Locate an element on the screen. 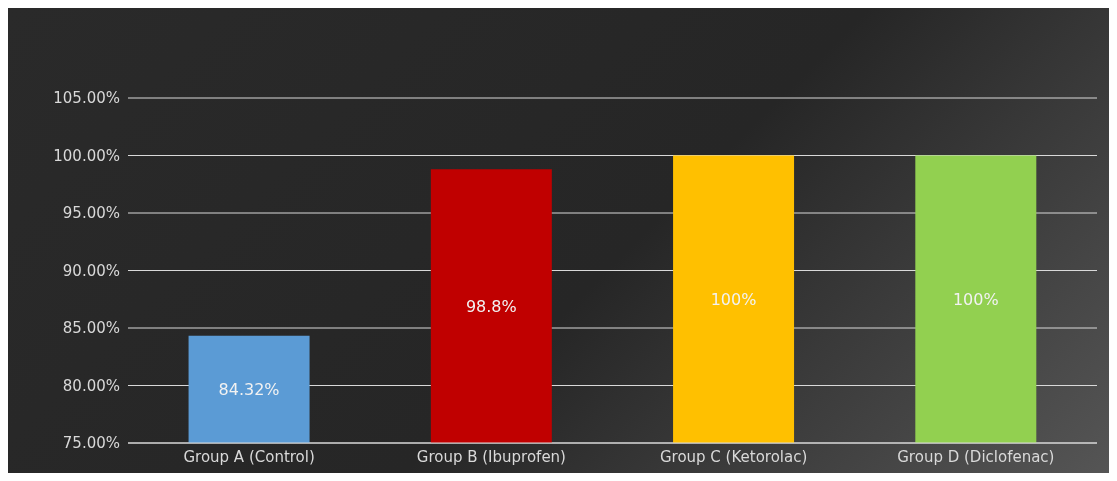  x-tick-label: Group A (Control) is located at coordinates (249, 456).